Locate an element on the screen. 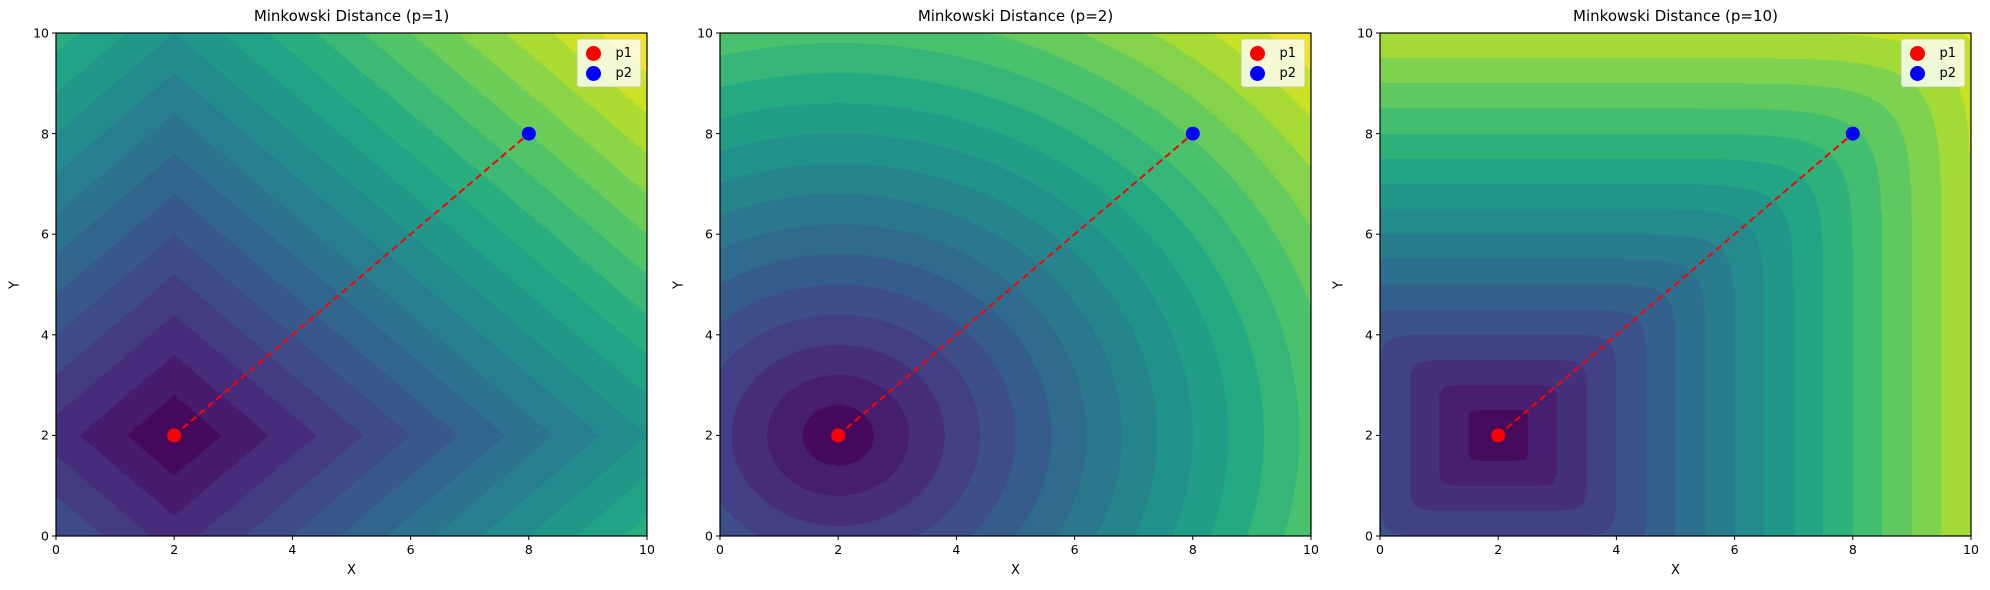 The image size is (1990, 590). y-axis-label: Y is located at coordinates (1339, 284).